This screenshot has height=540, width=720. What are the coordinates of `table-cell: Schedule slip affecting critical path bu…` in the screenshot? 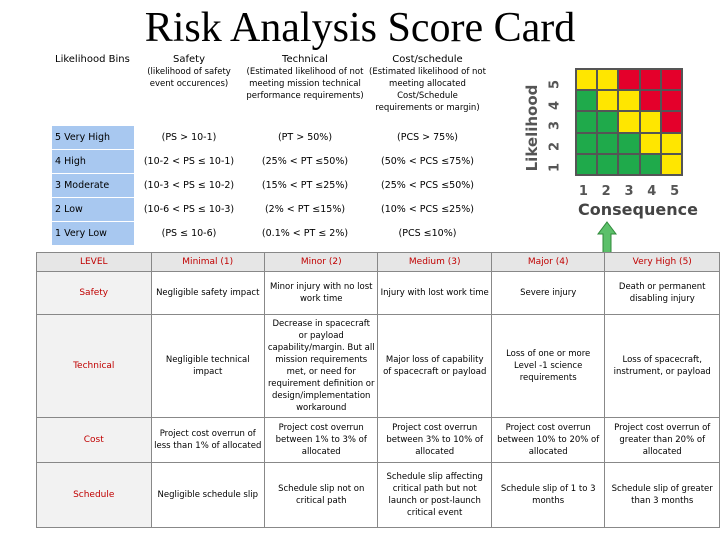 It's located at (434, 495).